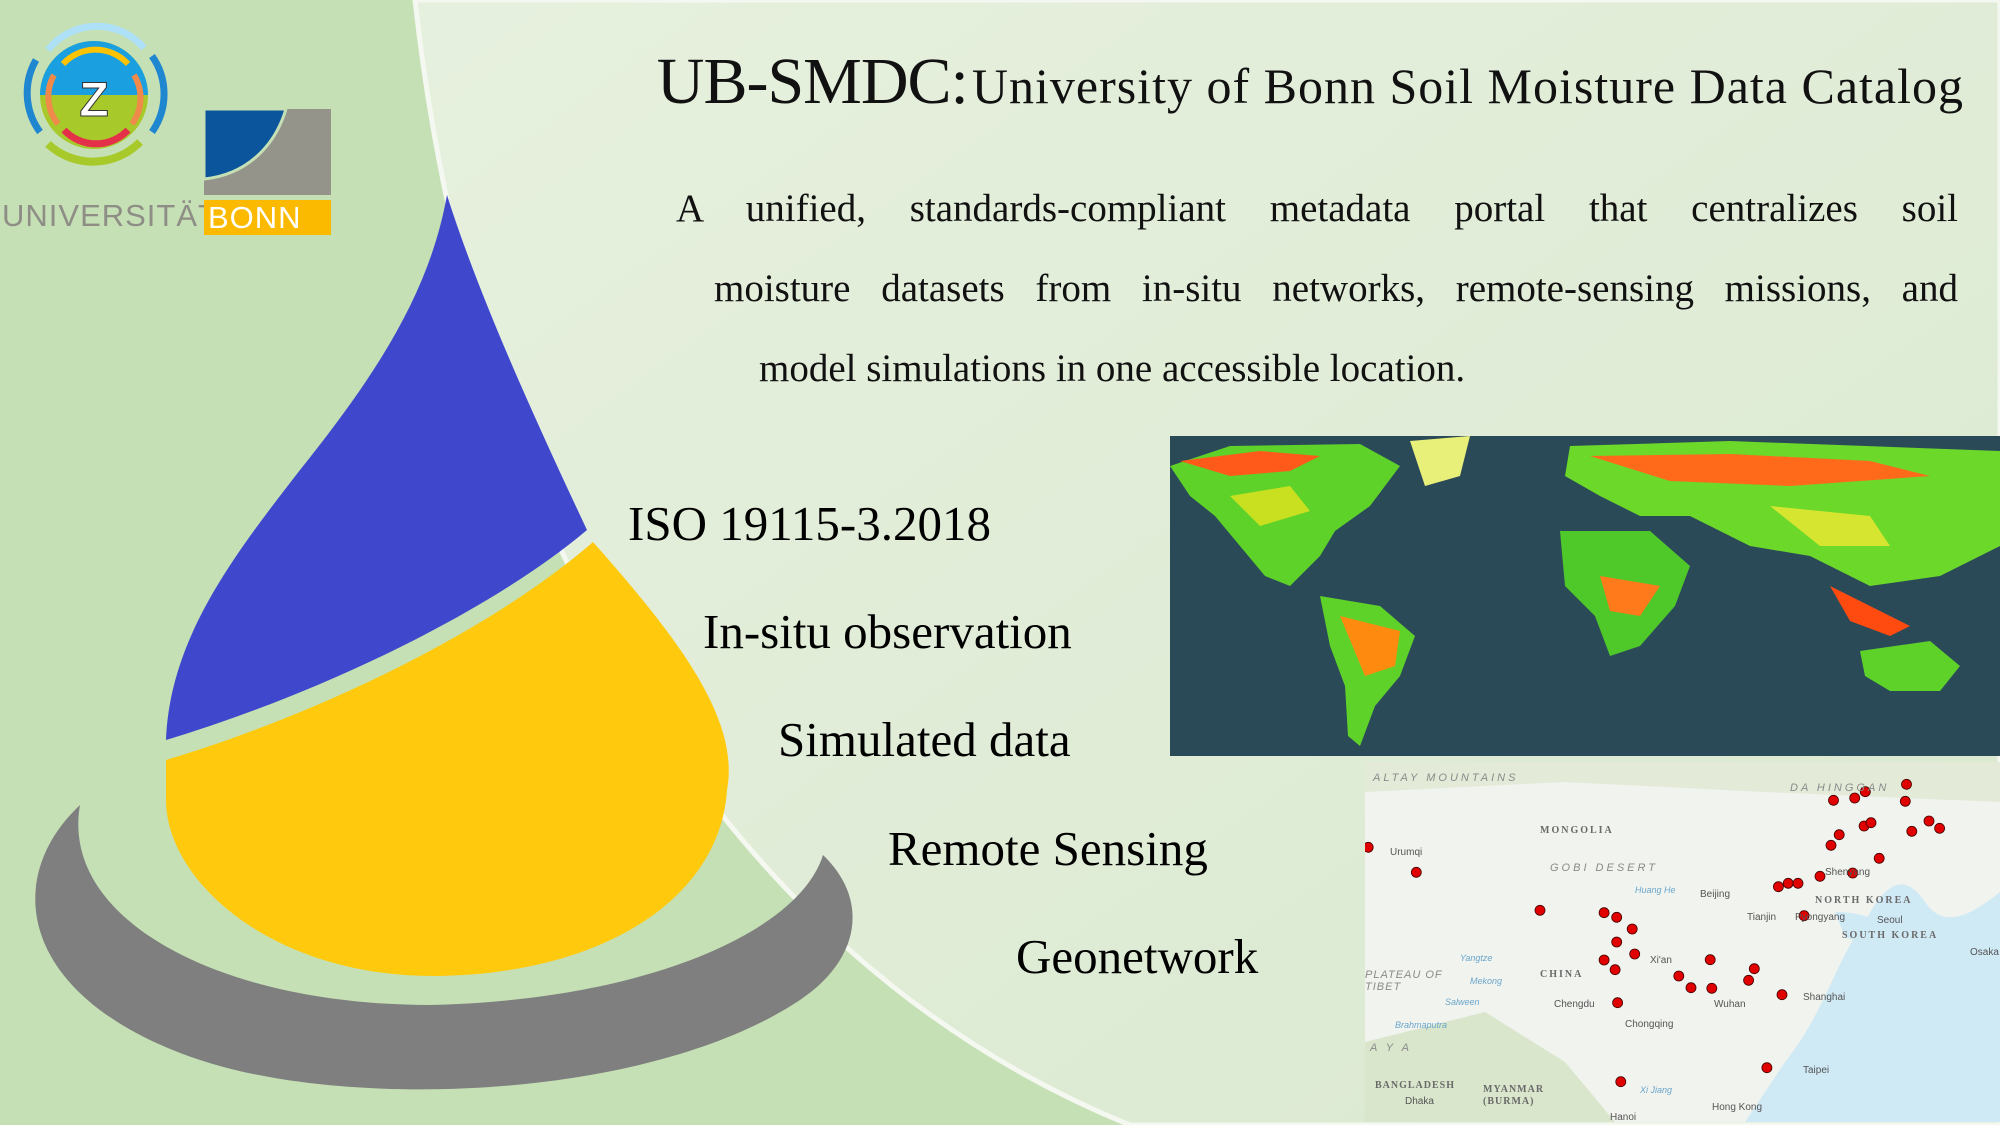  What do you see at coordinates (1623, 1117) in the screenshot?
I see `map-label-hanoi: Hanoi` at bounding box center [1623, 1117].